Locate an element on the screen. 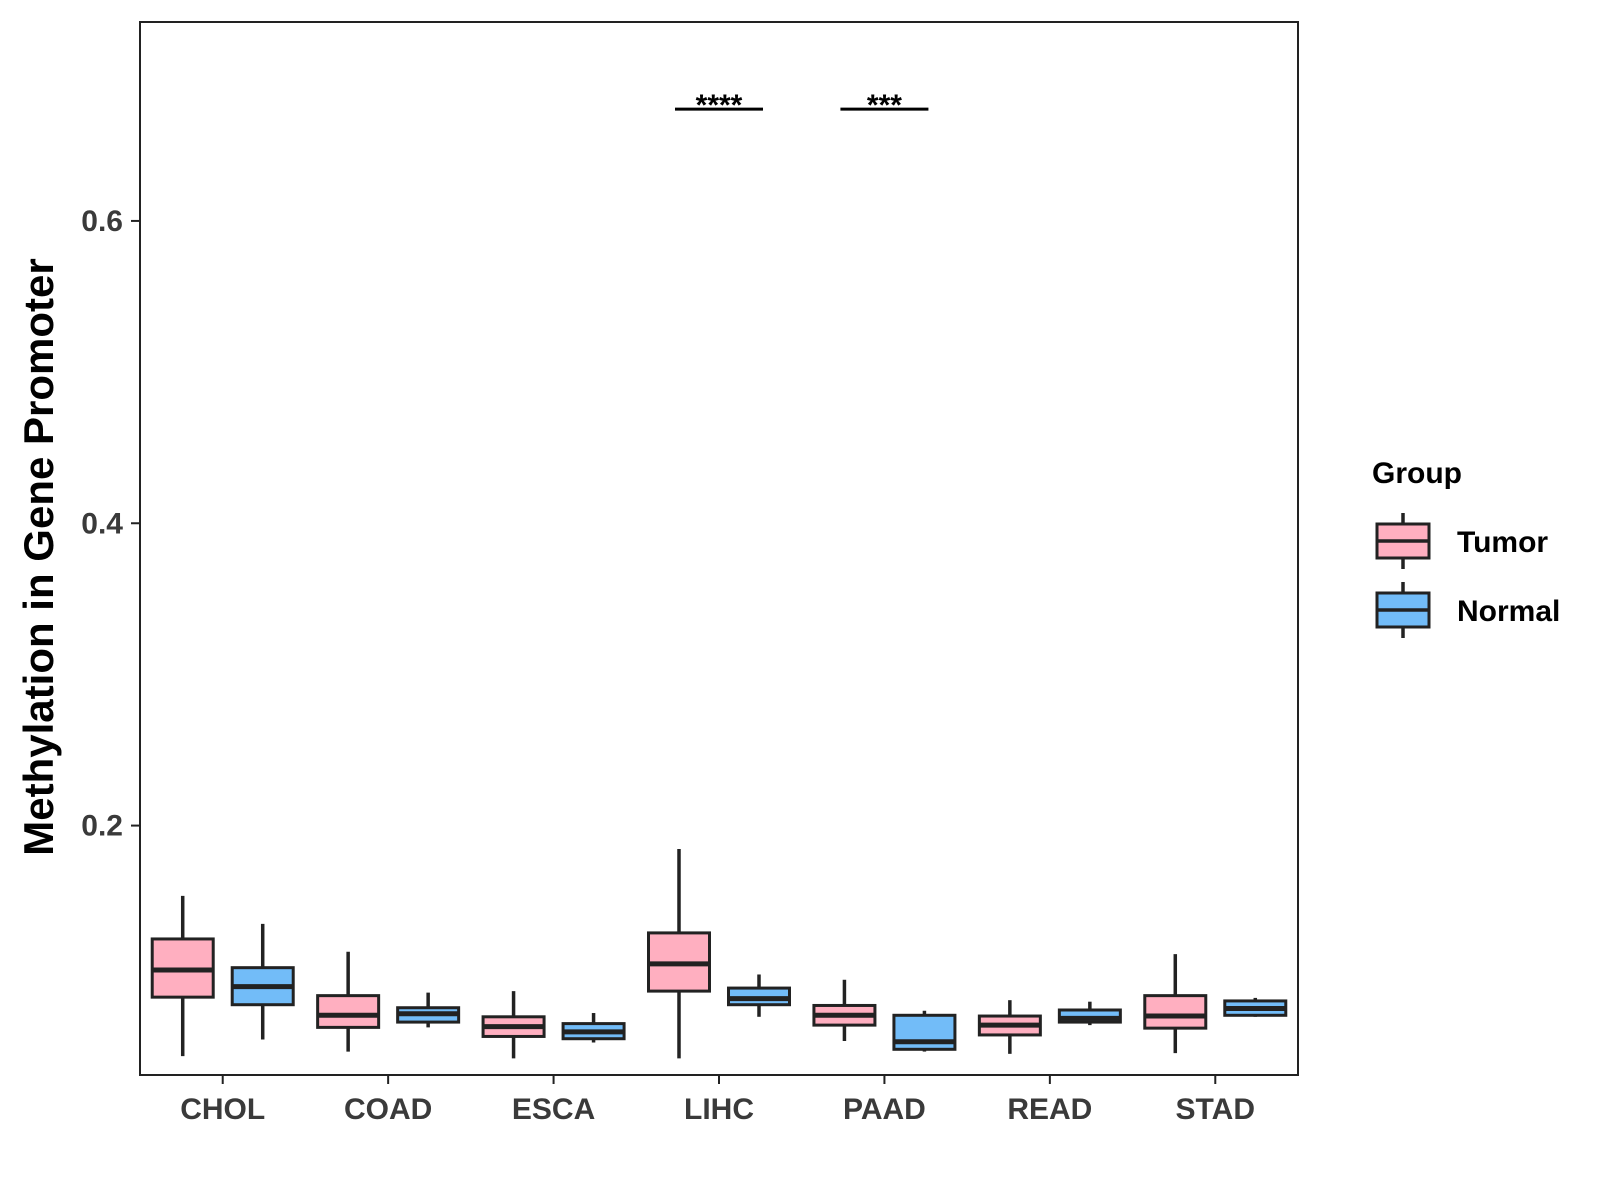  box-normal-paad is located at coordinates (924, 1031).